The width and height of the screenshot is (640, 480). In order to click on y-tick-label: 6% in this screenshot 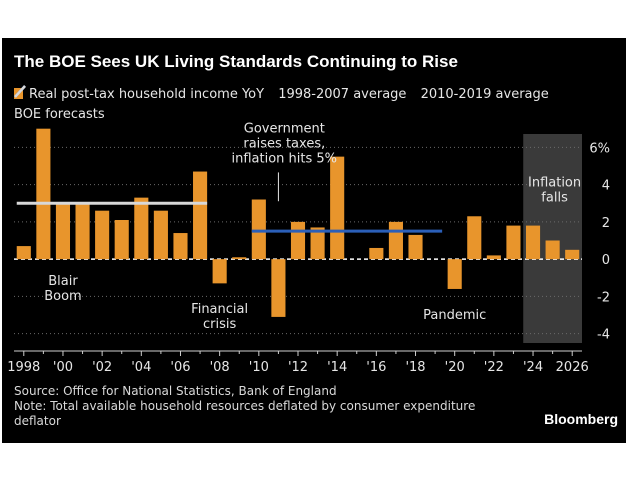, I will do `click(599, 148)`.